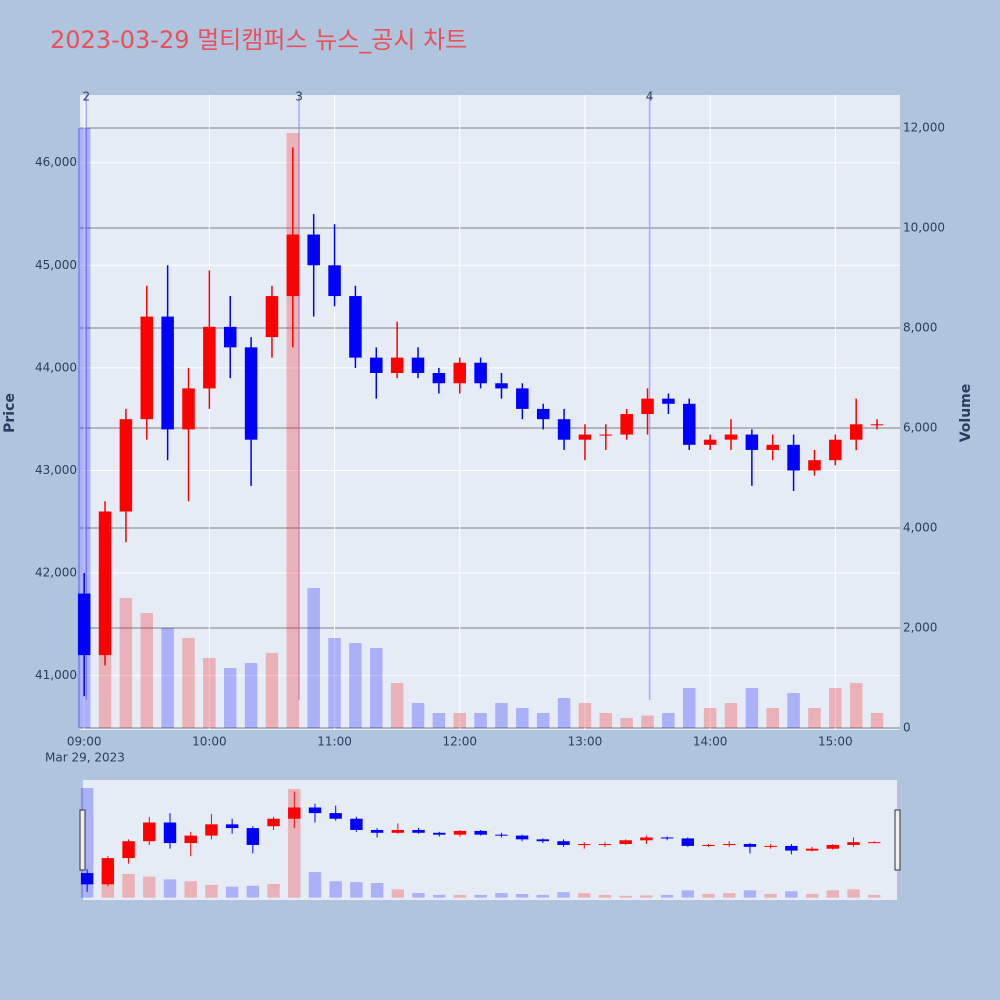 This screenshot has width=1000, height=1000. I want to click on x-tick-label: 12:00, so click(459, 742).